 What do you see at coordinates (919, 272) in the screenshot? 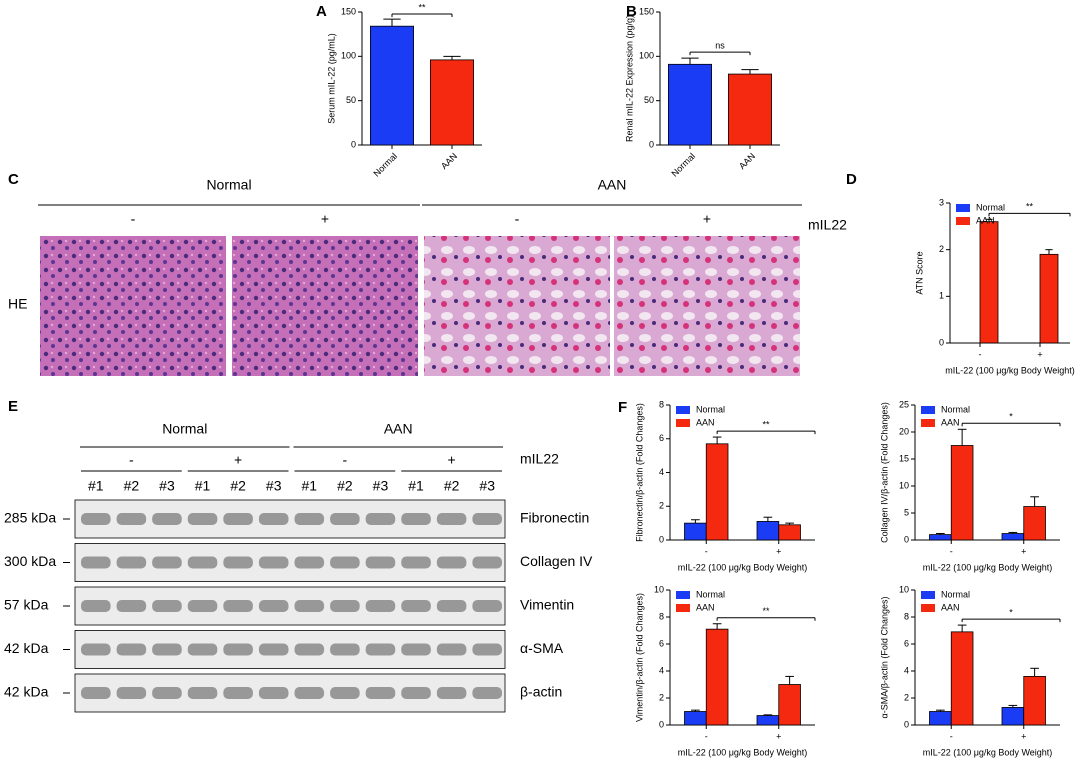
I see `y-axis-label: ATN Score` at bounding box center [919, 272].